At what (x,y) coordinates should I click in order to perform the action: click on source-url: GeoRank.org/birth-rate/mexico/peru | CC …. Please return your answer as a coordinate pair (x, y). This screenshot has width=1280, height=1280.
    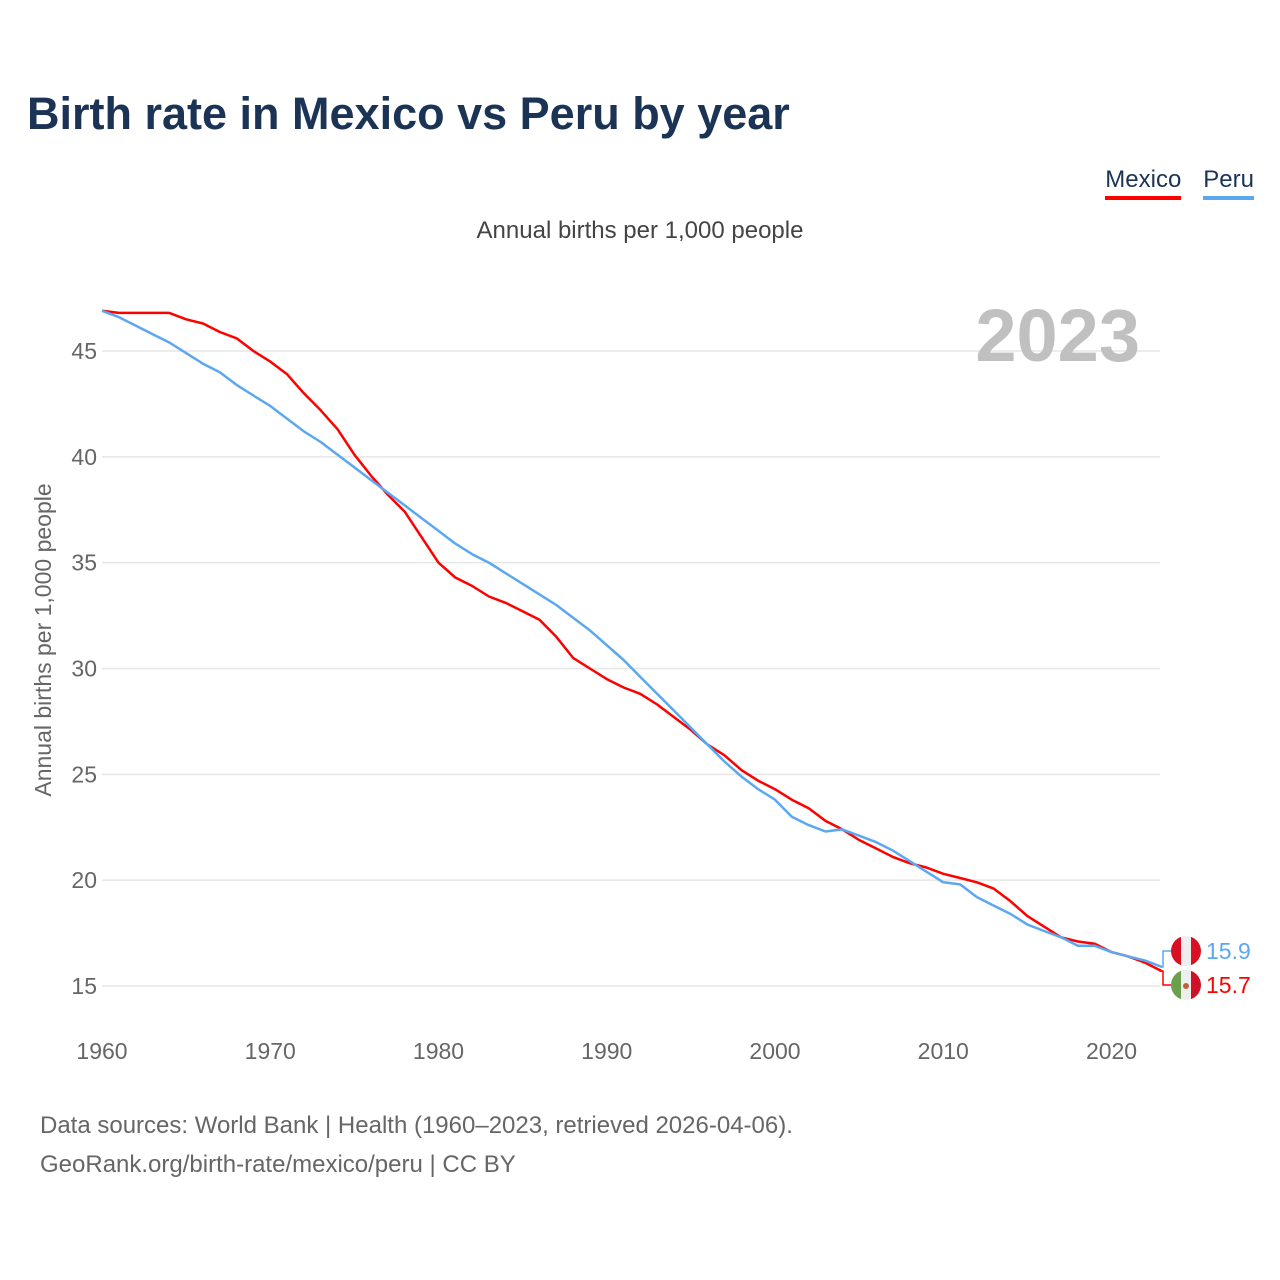
    Looking at the image, I should click on (278, 1164).